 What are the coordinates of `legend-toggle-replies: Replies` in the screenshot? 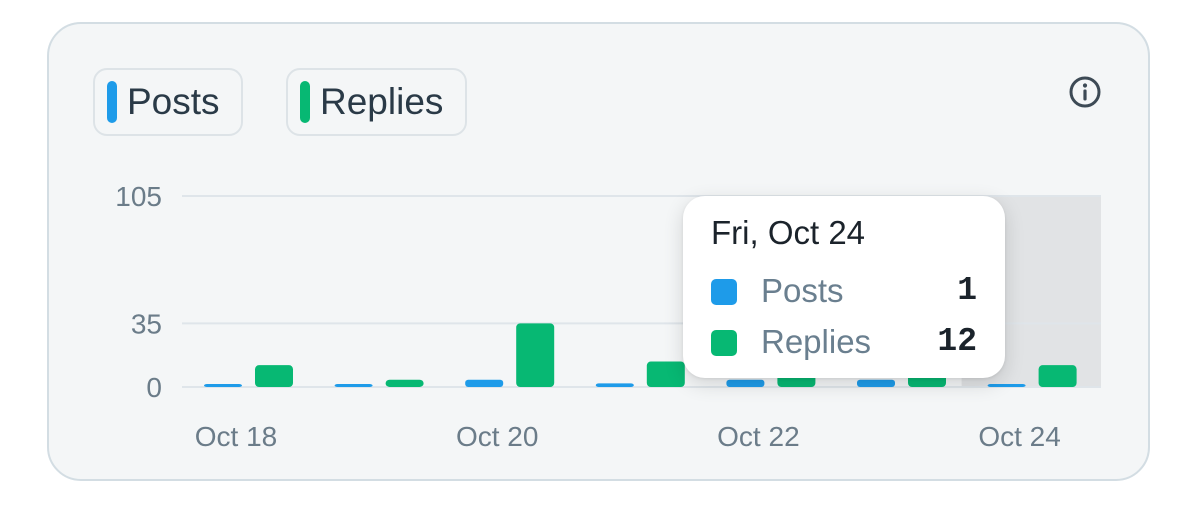 It's located at (376, 102).